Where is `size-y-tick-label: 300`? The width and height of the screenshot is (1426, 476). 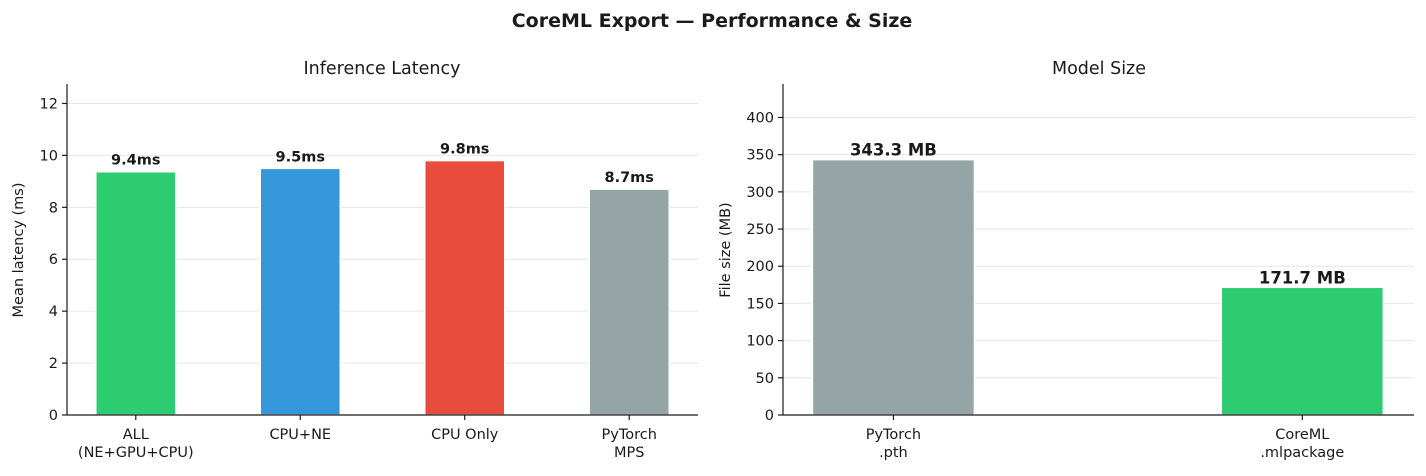
size-y-tick-label: 300 is located at coordinates (760, 193).